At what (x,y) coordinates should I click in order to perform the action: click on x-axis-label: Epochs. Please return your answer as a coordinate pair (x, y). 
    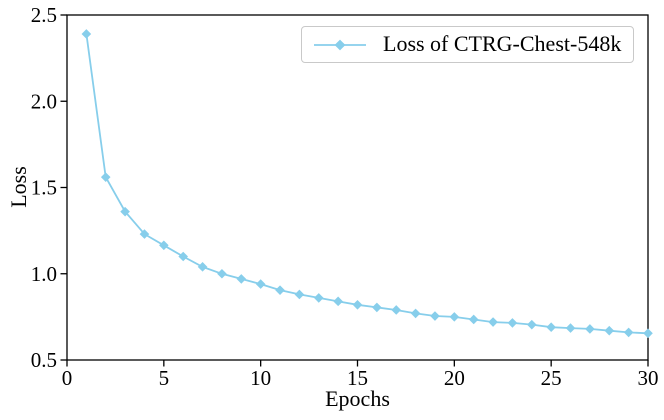
    Looking at the image, I should click on (357, 398).